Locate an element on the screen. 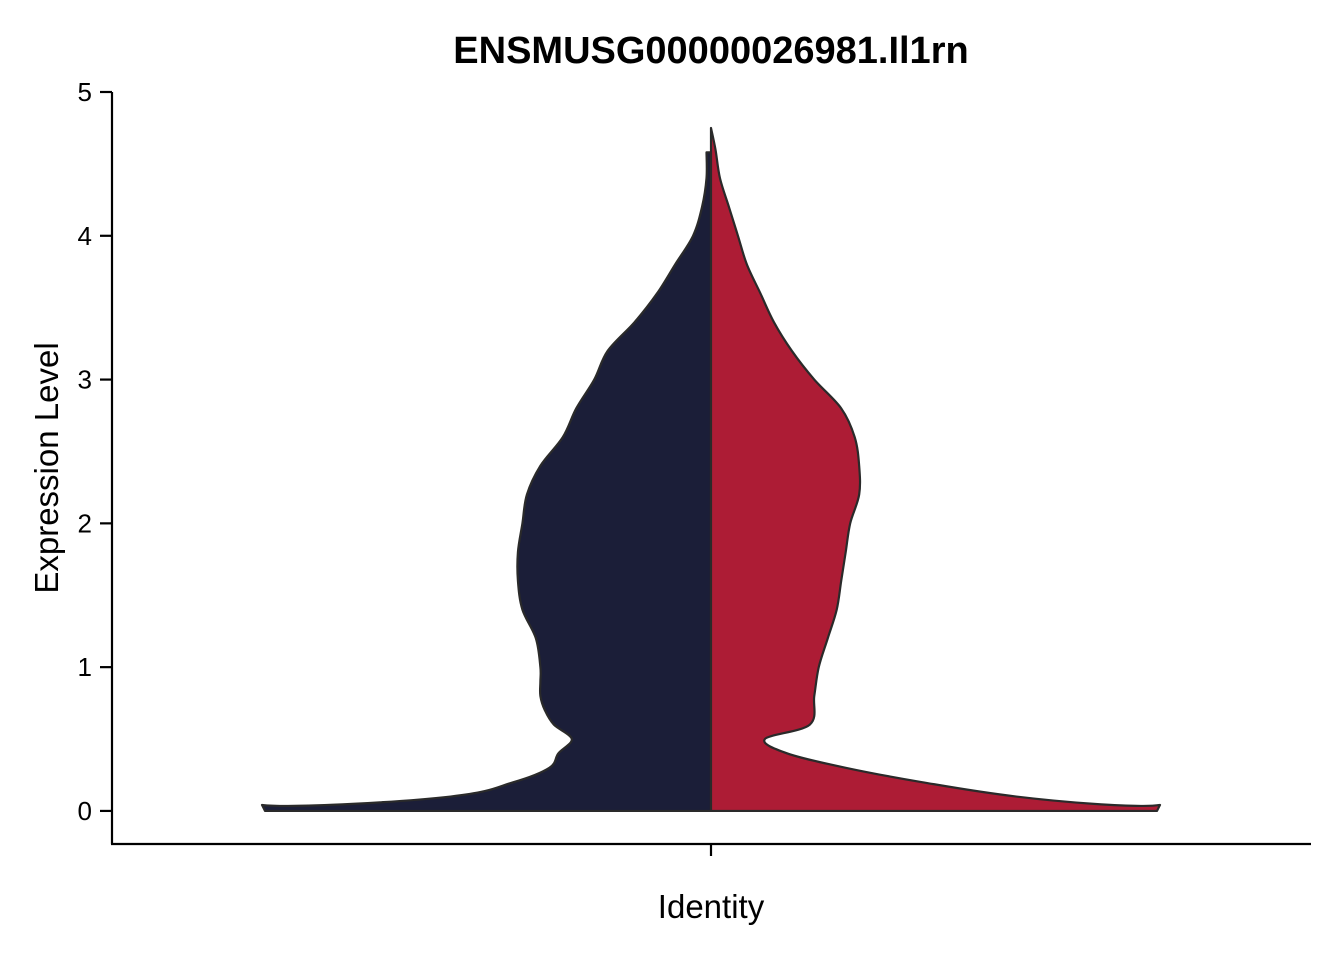 This screenshot has width=1344, height=960. y-tick-label-5: 5 is located at coordinates (85, 92).